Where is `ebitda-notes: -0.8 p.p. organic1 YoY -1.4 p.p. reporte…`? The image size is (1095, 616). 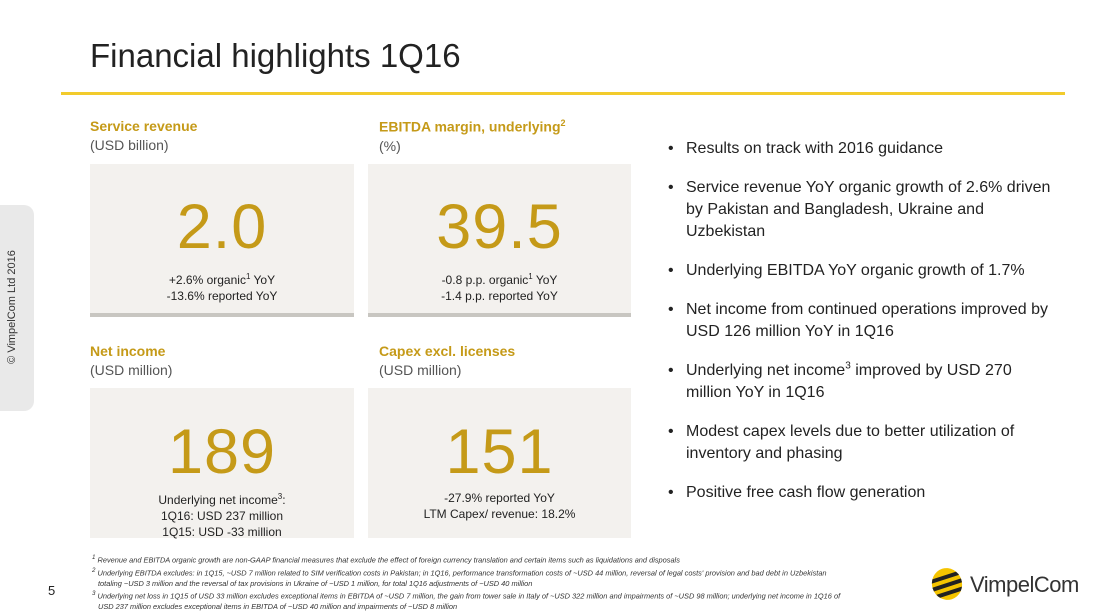 ebitda-notes: -0.8 p.p. organic1 YoY -1.4 p.p. reporte… is located at coordinates (499, 286).